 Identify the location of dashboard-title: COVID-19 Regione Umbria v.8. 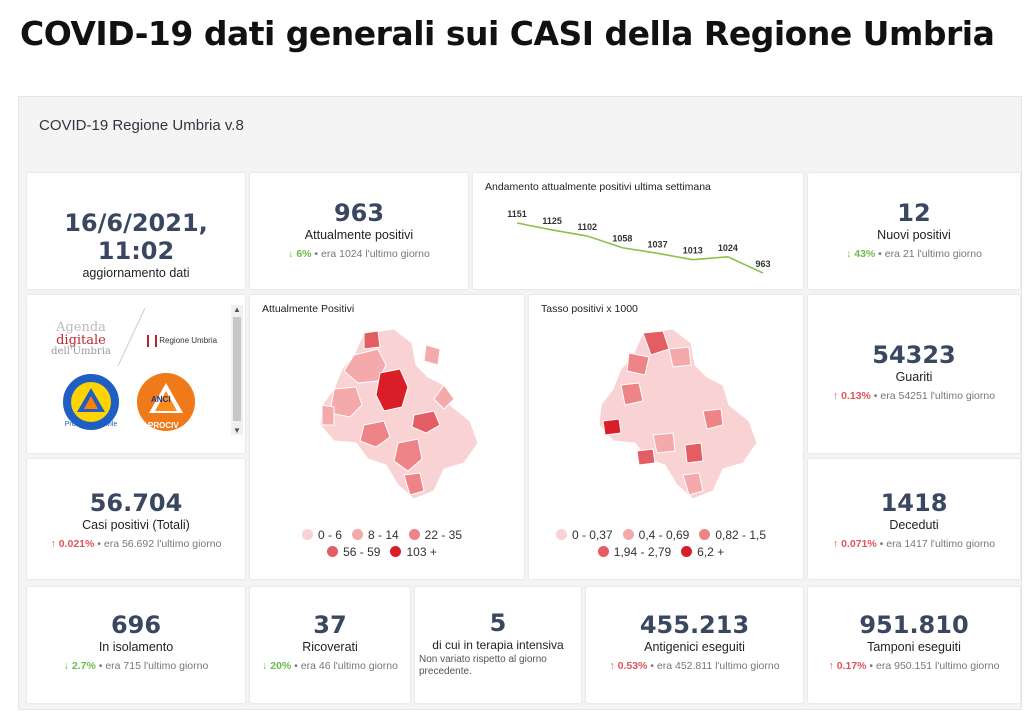
(141, 125).